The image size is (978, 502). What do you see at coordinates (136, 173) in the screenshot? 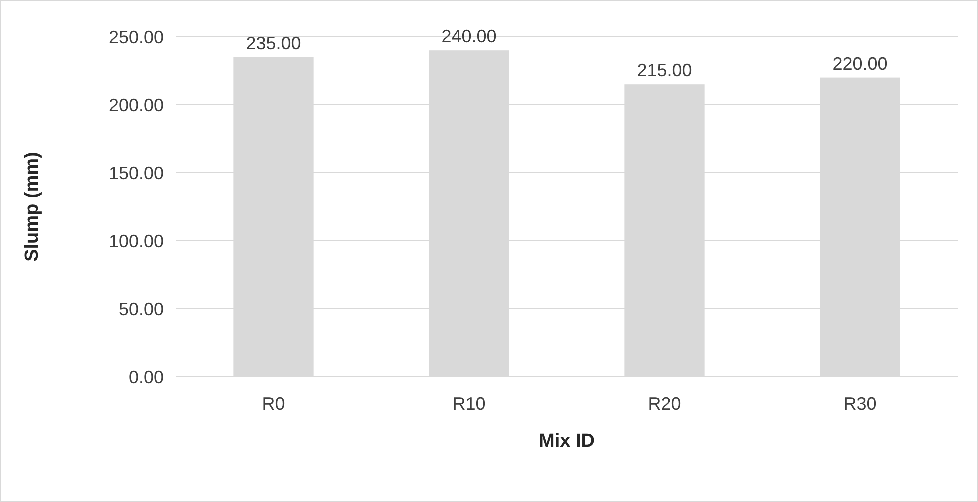
I see `y-tick-label: 150.00` at bounding box center [136, 173].